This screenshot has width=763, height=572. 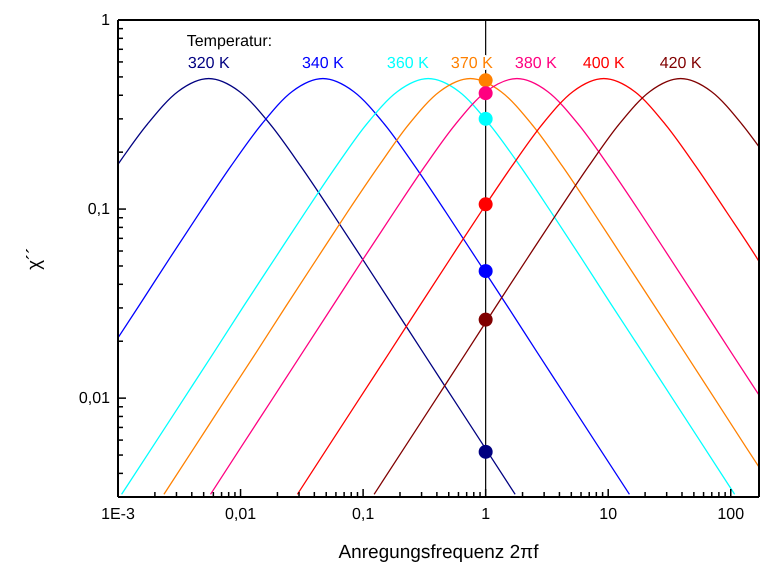 What do you see at coordinates (99, 209) in the screenshot?
I see `y-tick-label: 0,1` at bounding box center [99, 209].